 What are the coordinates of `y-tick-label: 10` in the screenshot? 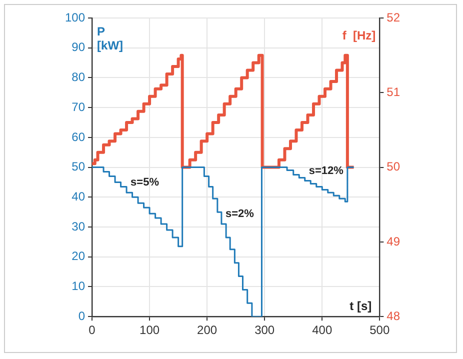 It's located at (79, 286).